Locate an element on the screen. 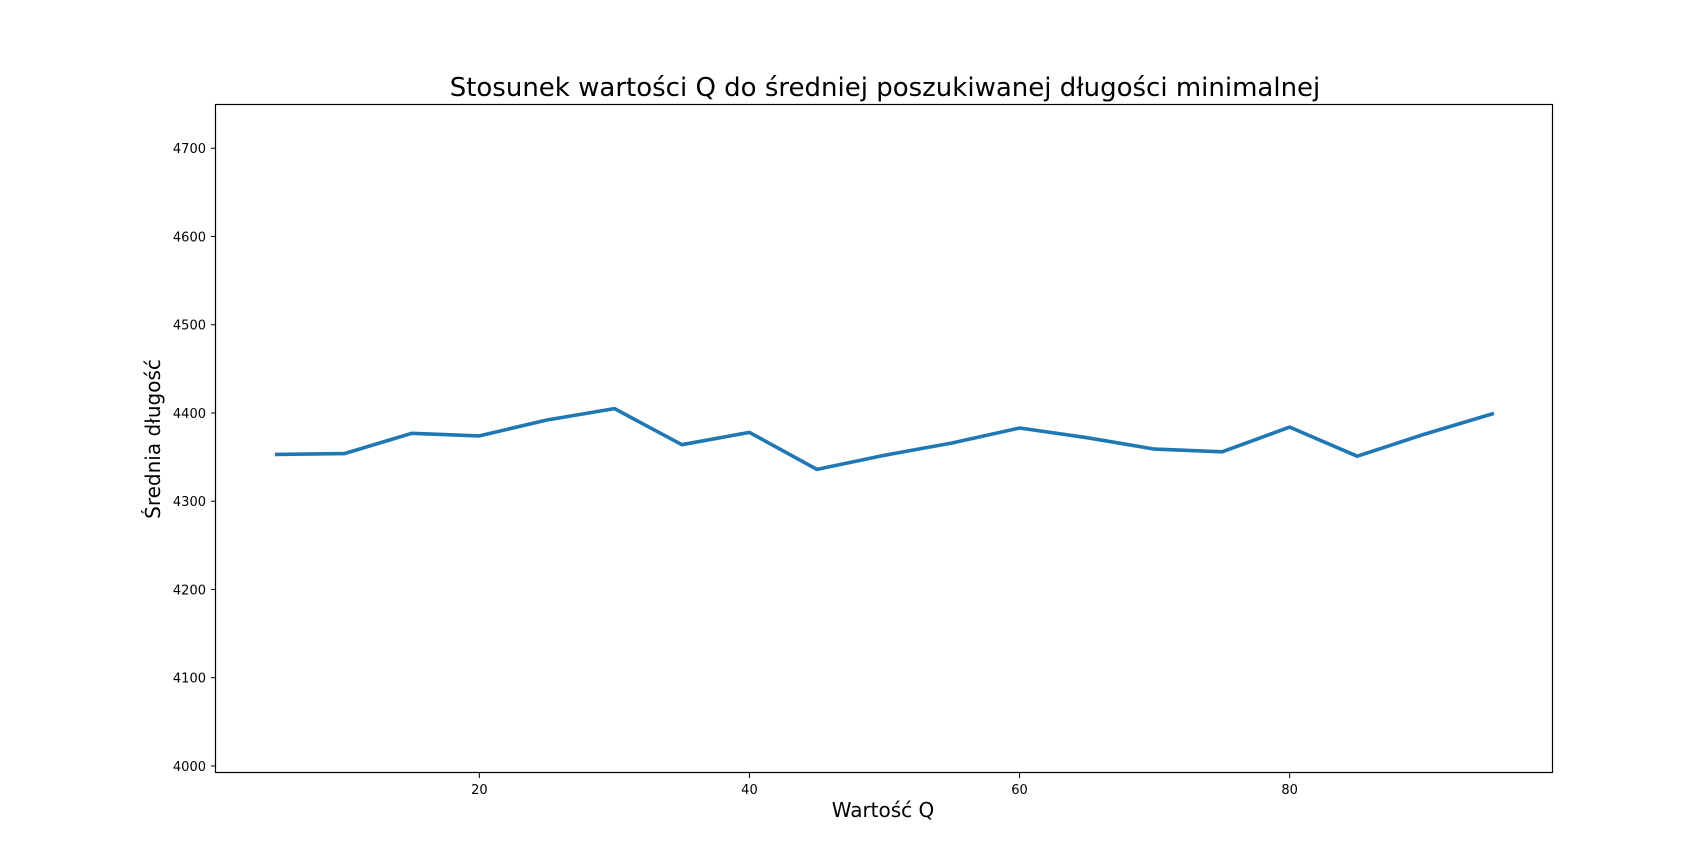 The height and width of the screenshot is (860, 1706). y-tick-label: 4600 is located at coordinates (189, 237).